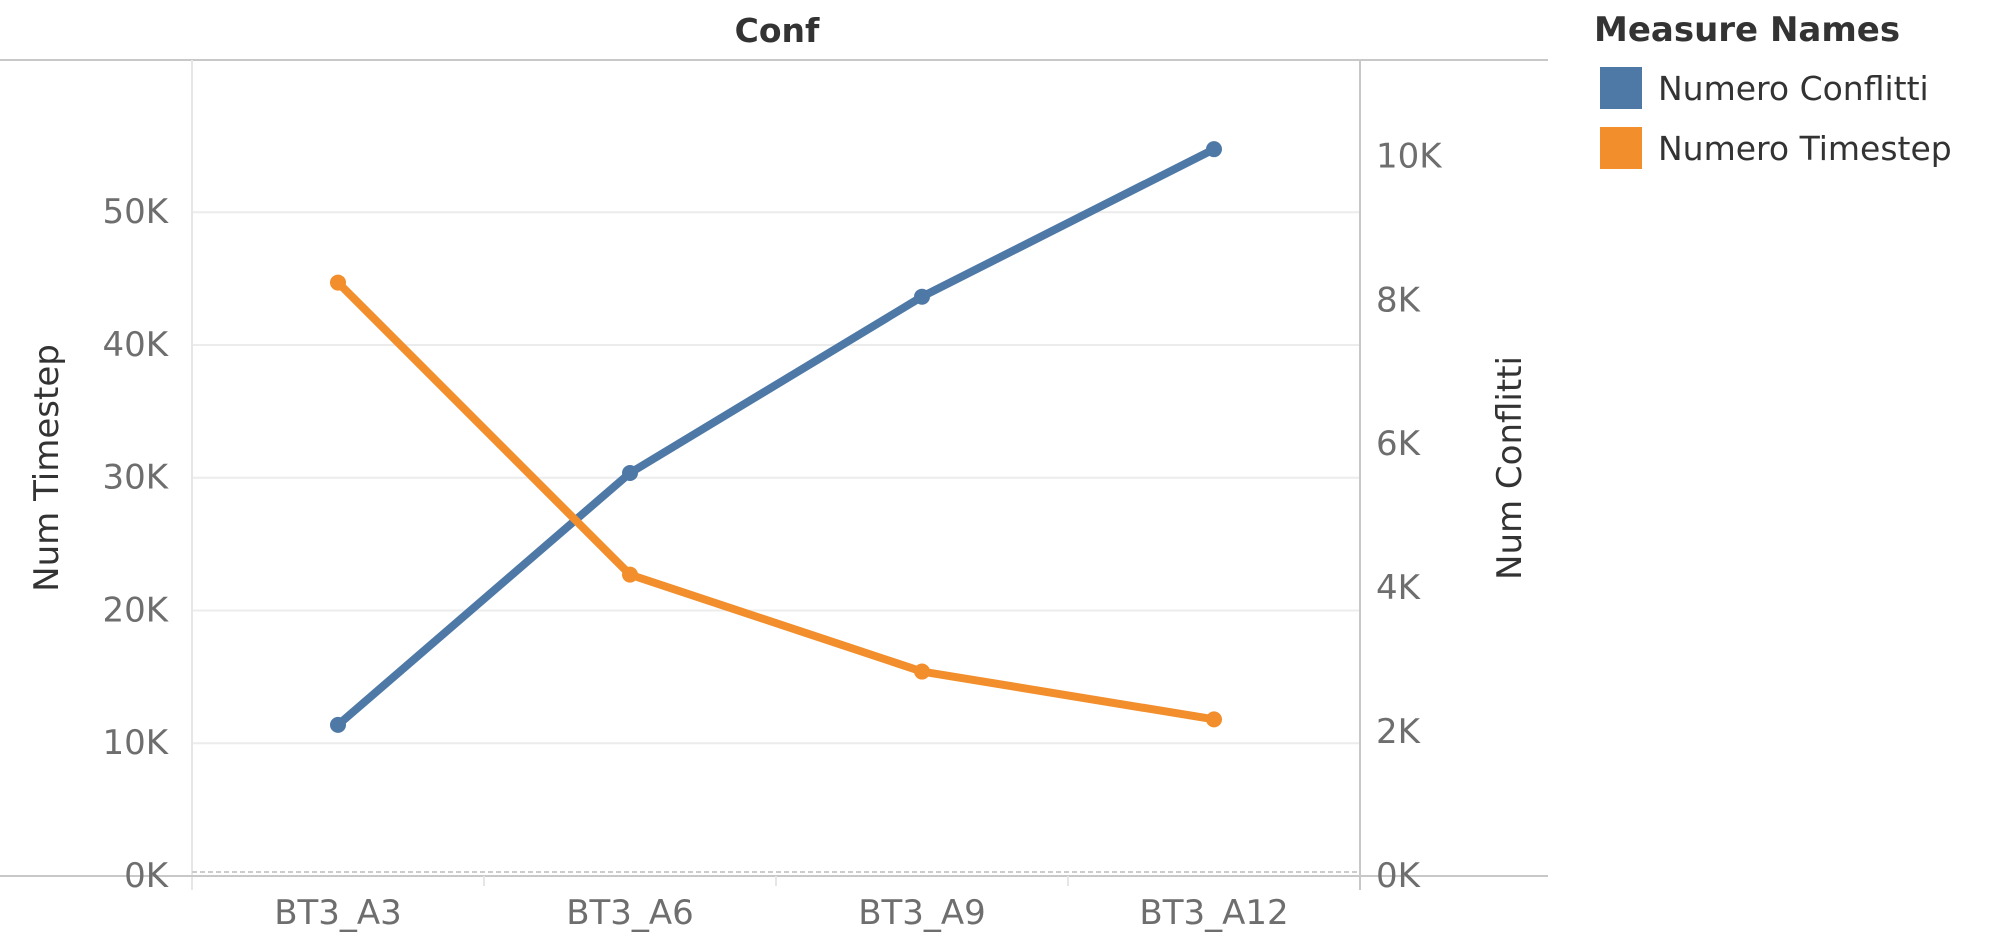 The width and height of the screenshot is (1995, 939). Describe the element at coordinates (1747, 30) in the screenshot. I see `legend-title: Measure Names` at that location.